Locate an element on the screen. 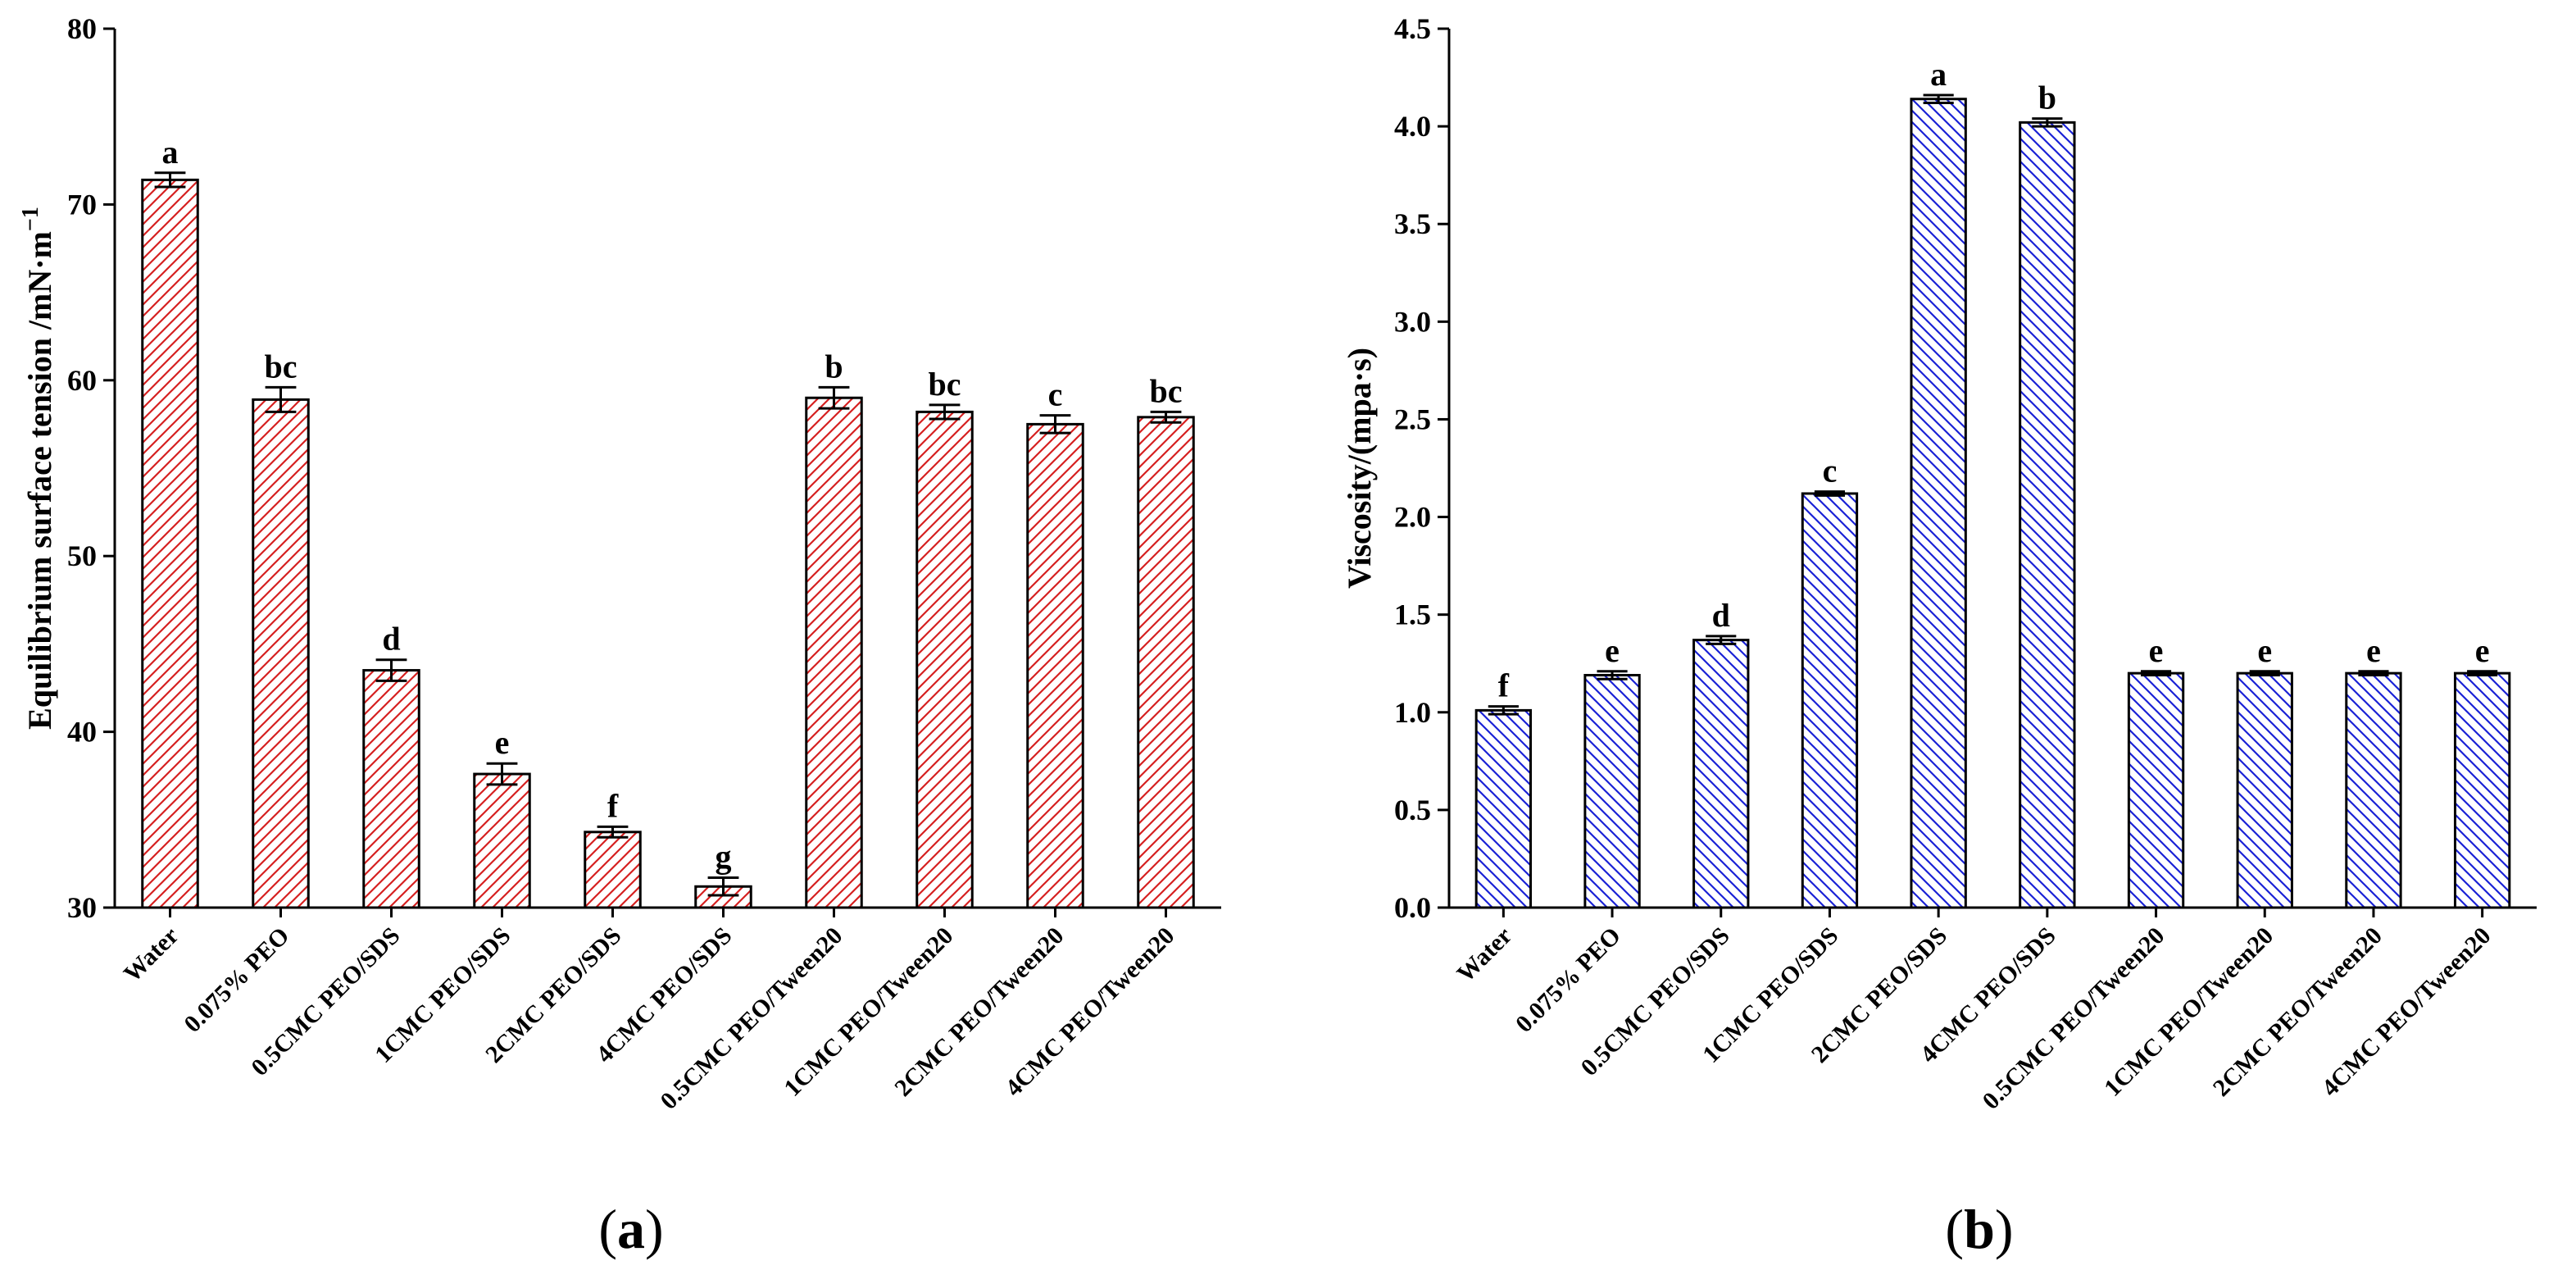 This screenshot has width=2576, height=1279. y-tick-label: 60 is located at coordinates (82, 380).